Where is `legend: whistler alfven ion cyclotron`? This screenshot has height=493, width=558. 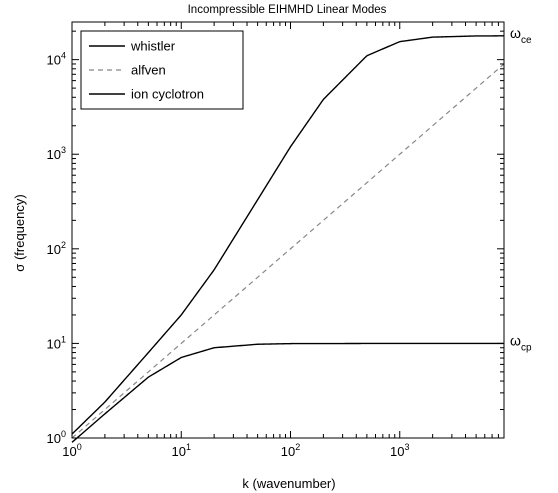
legend: whistler alfven ion cyclotron is located at coordinates (162, 70).